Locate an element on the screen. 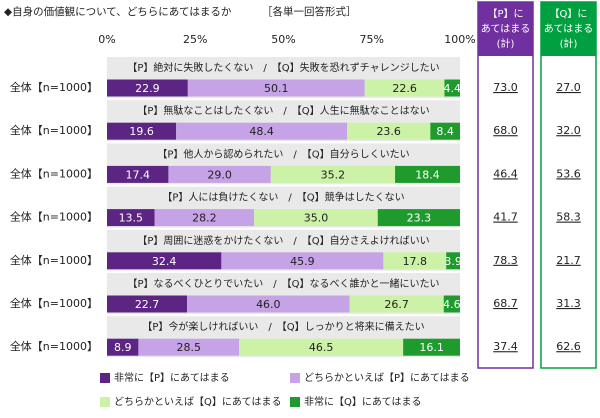 The image size is (600, 418). value-label: 17.8 is located at coordinates (415, 261).